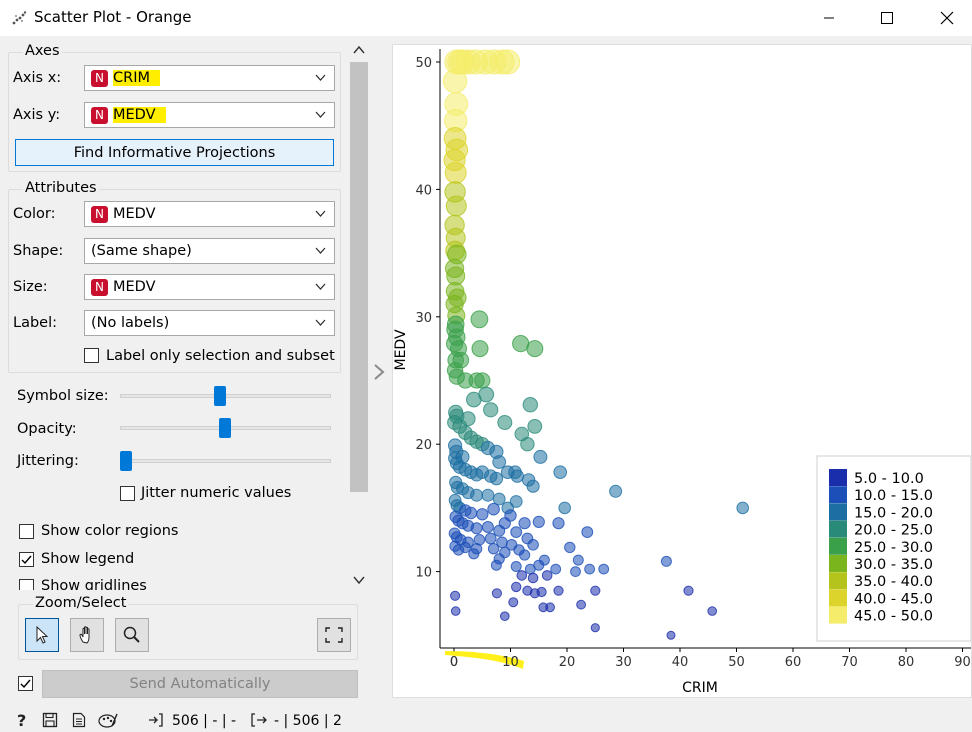 This screenshot has width=972, height=732. What do you see at coordinates (79, 720) in the screenshot?
I see `report-icon` at bounding box center [79, 720].